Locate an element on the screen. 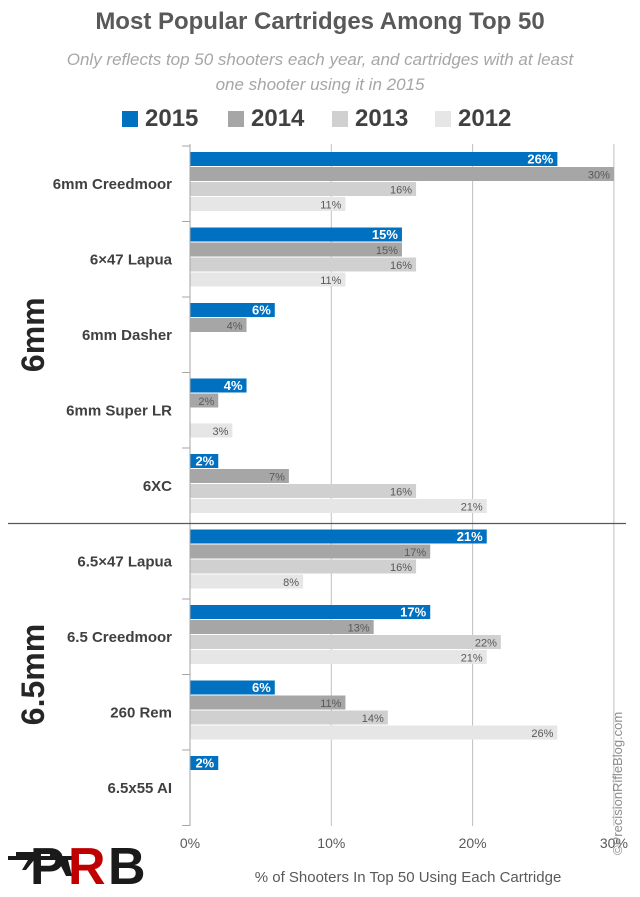 The image size is (640, 897). category-label: 6×47 Lapua is located at coordinates (131, 260).